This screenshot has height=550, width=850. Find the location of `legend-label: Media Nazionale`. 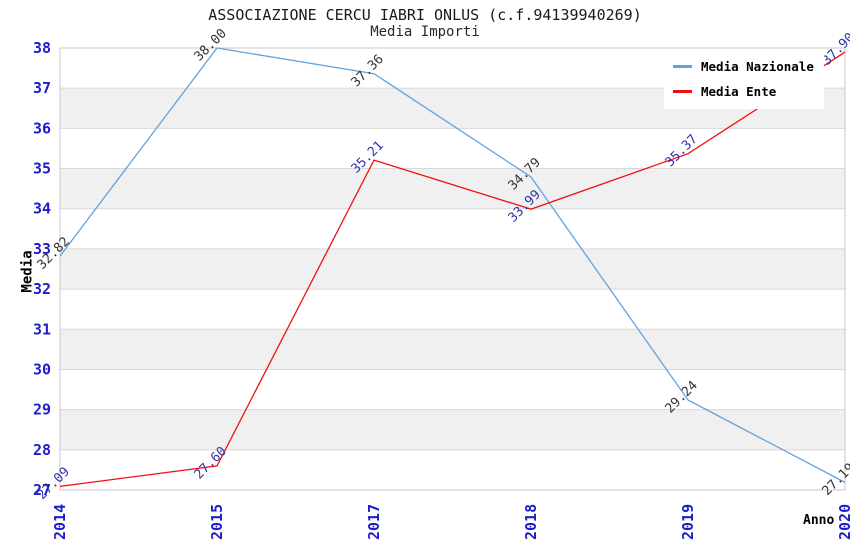

legend-label: Media Nazionale is located at coordinates (757, 66).